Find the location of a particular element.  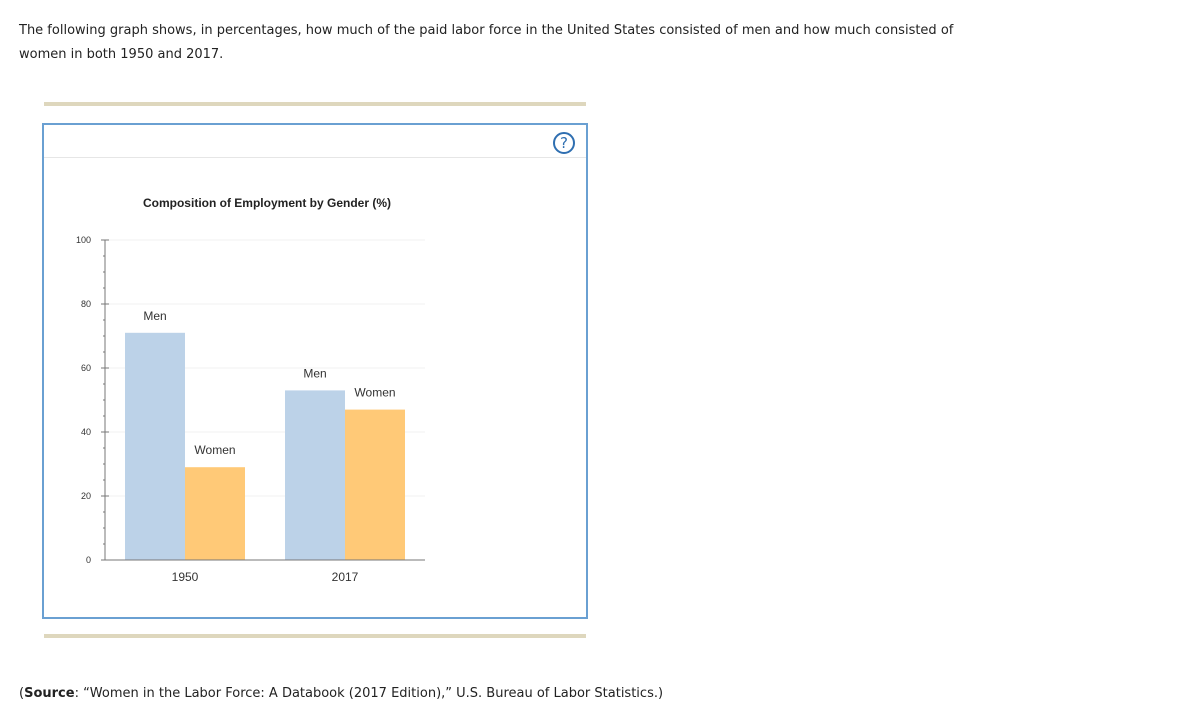

bar-men-2017 is located at coordinates (315, 475).